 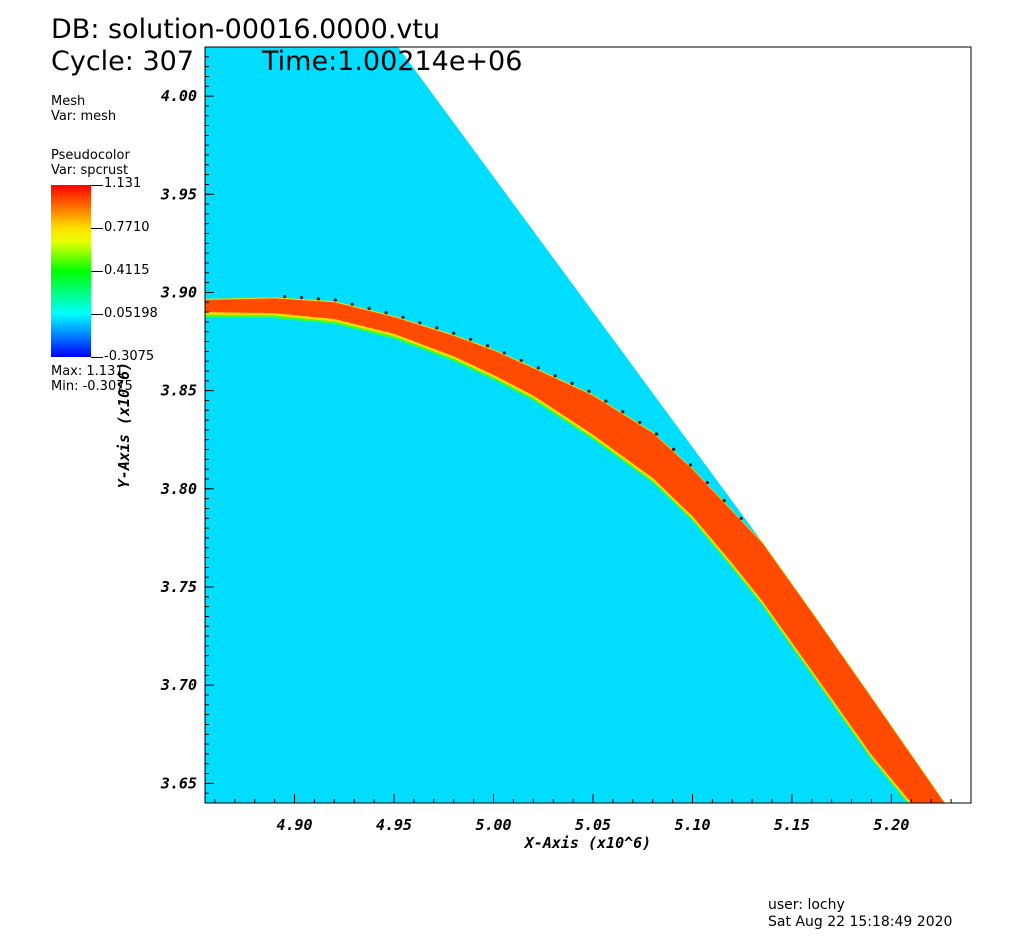 I want to click on timestamp-label: Sat Aug 22 15:18:49 2020, so click(x=860, y=922).